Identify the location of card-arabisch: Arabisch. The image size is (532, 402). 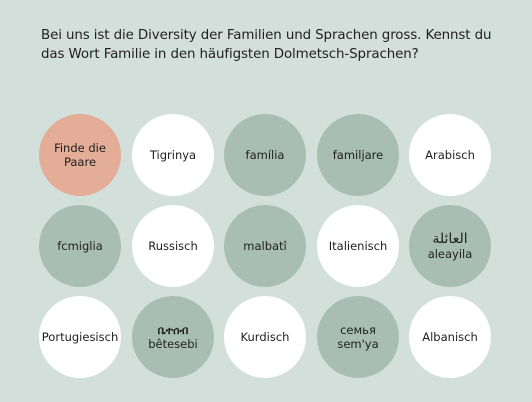
(450, 155).